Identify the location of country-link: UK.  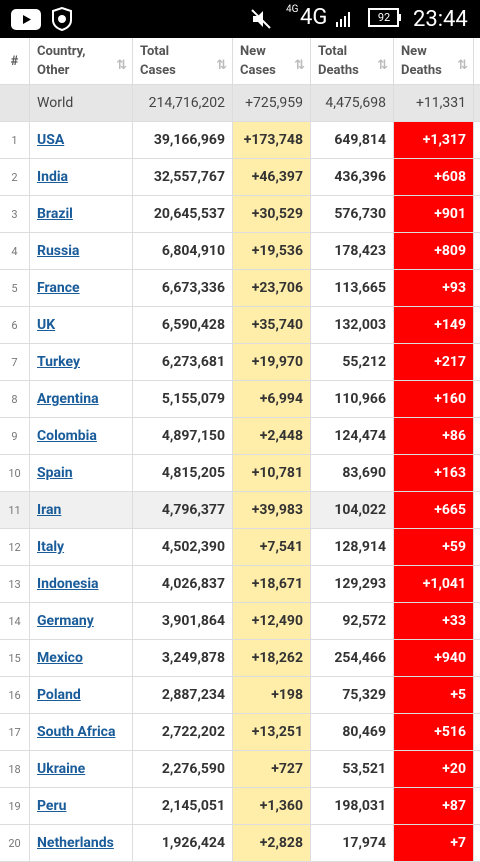
(46, 325).